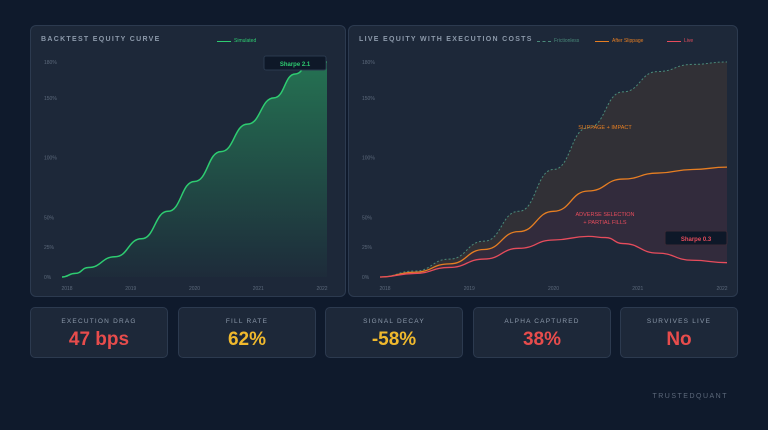  Describe the element at coordinates (542, 339) in the screenshot. I see `metric-value: 38%` at that location.